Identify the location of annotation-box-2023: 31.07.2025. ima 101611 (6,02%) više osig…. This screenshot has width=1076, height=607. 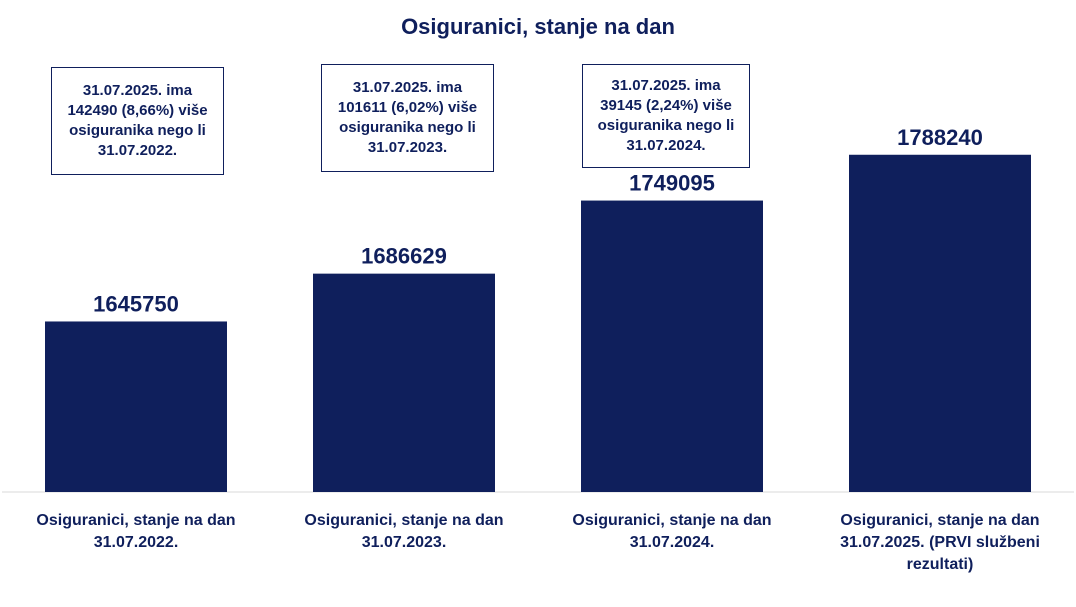
(407, 118).